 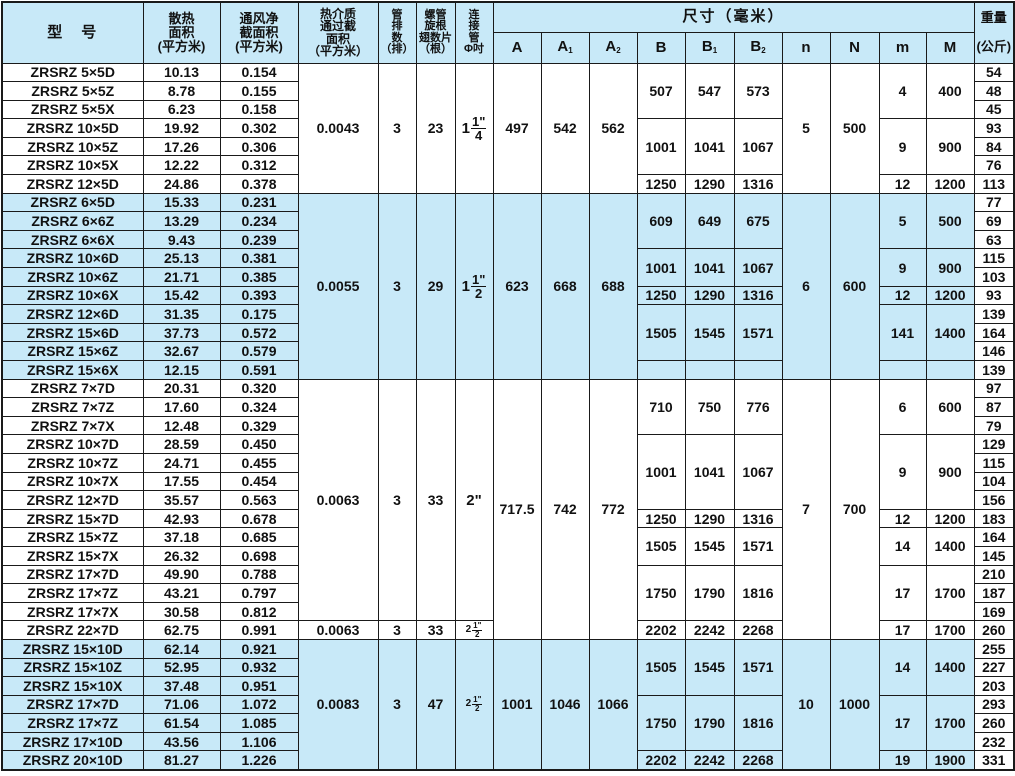 What do you see at coordinates (181, 444) in the screenshot?
I see `cell-area: 28.59` at bounding box center [181, 444].